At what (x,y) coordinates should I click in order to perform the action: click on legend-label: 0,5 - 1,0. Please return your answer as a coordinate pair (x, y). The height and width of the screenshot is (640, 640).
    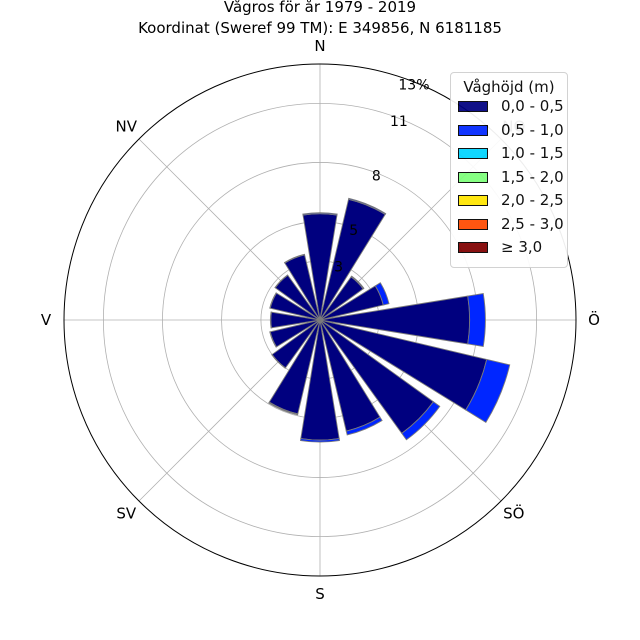
    Looking at the image, I should click on (532, 129).